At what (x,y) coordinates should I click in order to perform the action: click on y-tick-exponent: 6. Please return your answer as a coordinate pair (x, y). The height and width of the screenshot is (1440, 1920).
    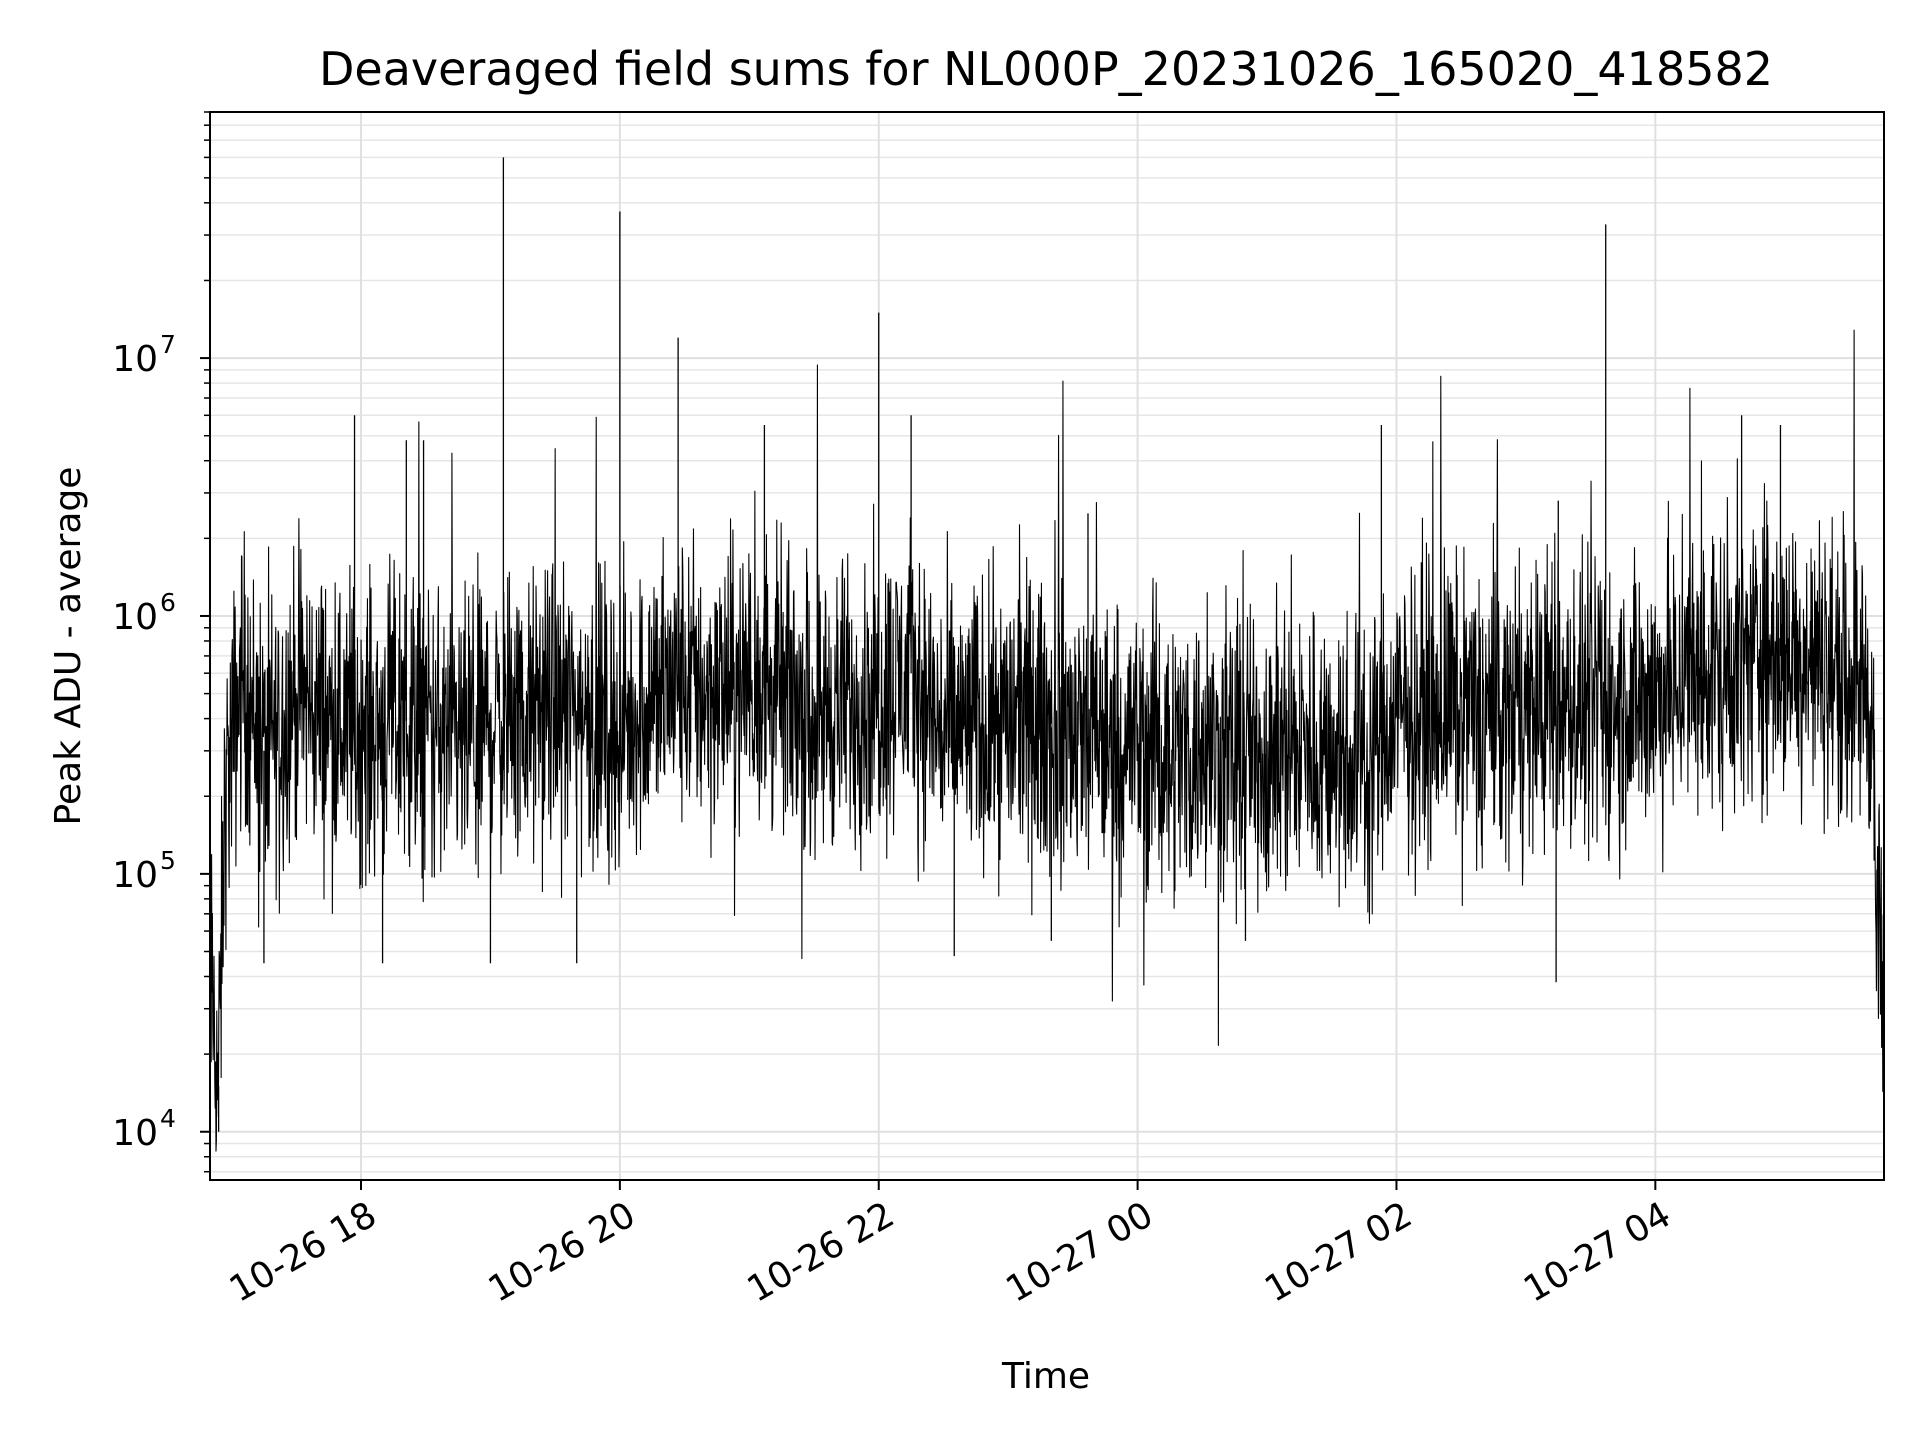
    Looking at the image, I should click on (168, 602).